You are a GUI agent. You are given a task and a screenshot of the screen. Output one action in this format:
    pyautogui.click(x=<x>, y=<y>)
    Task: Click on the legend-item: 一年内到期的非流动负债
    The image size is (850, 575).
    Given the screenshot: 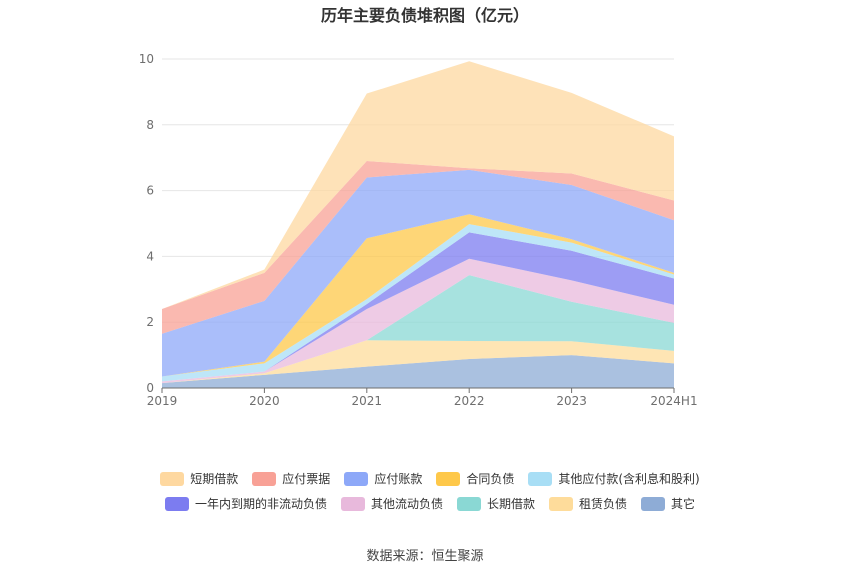 What is the action you would take?
    pyautogui.click(x=245, y=503)
    